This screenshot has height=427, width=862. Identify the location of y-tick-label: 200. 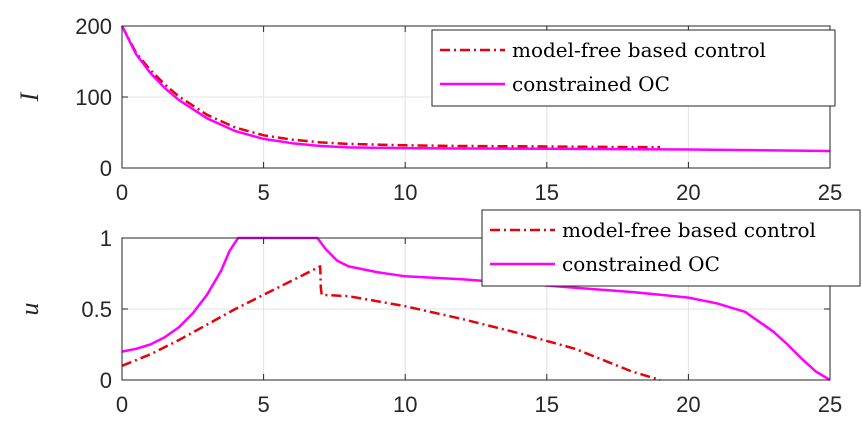
(93, 26).